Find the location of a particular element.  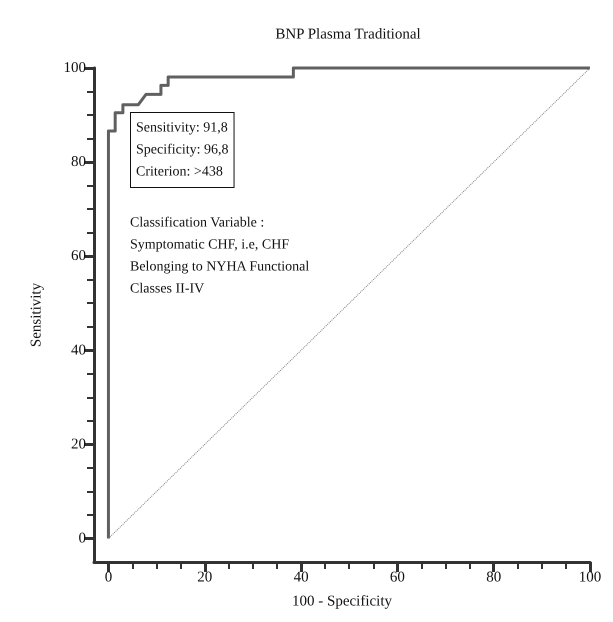

x-tick-label: 40 is located at coordinates (301, 578).